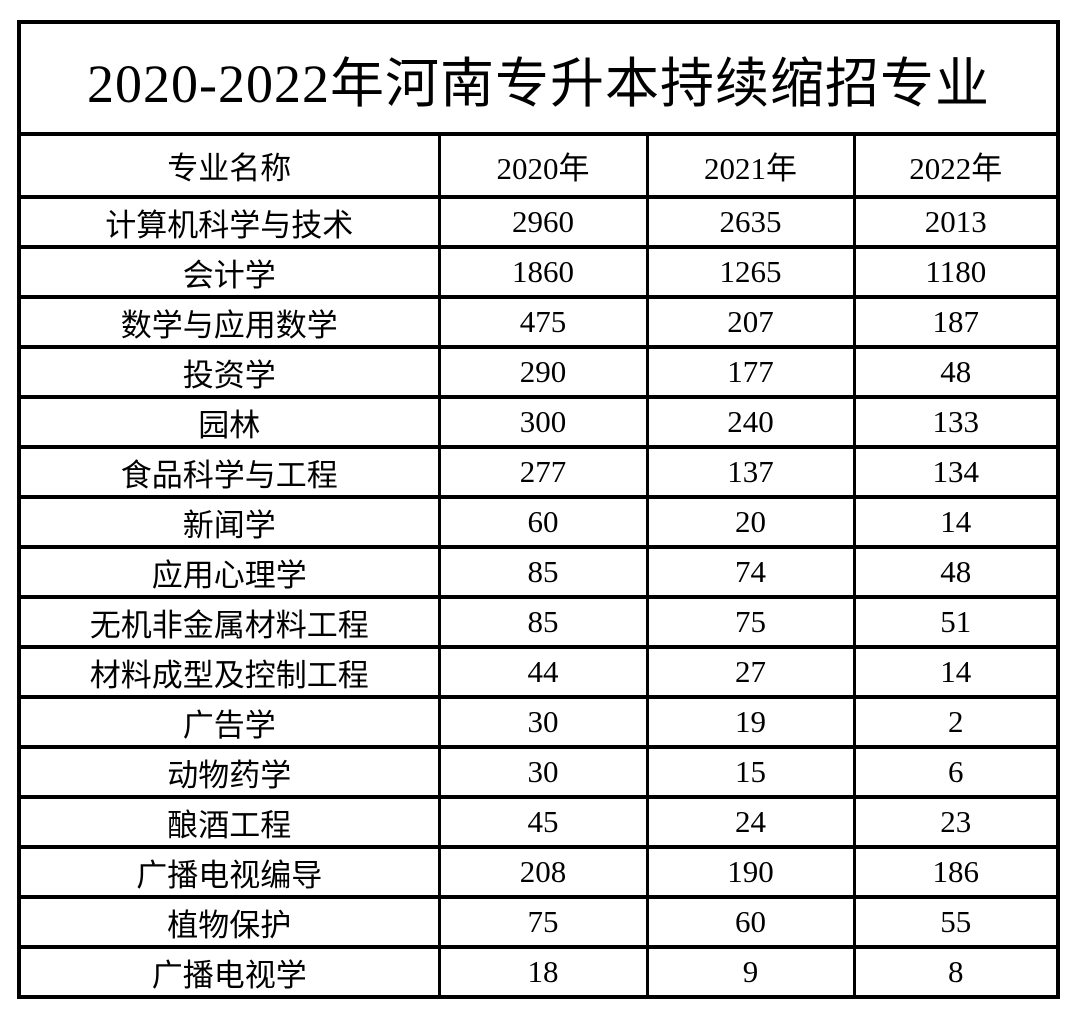  Describe the element at coordinates (956, 222) in the screenshot. I see `value-cell: 2013` at that location.